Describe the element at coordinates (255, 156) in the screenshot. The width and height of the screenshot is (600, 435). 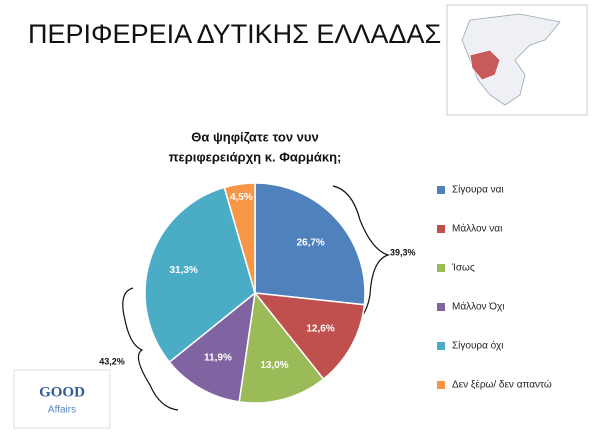
I see `chart-title: περιφερειάρχη κ. Φαρμάκη;` at that location.